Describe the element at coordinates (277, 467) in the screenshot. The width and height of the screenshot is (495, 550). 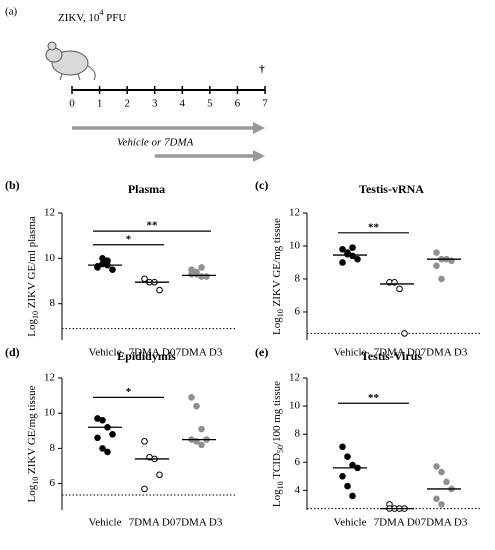
I see `text-part: TCID` at that location.